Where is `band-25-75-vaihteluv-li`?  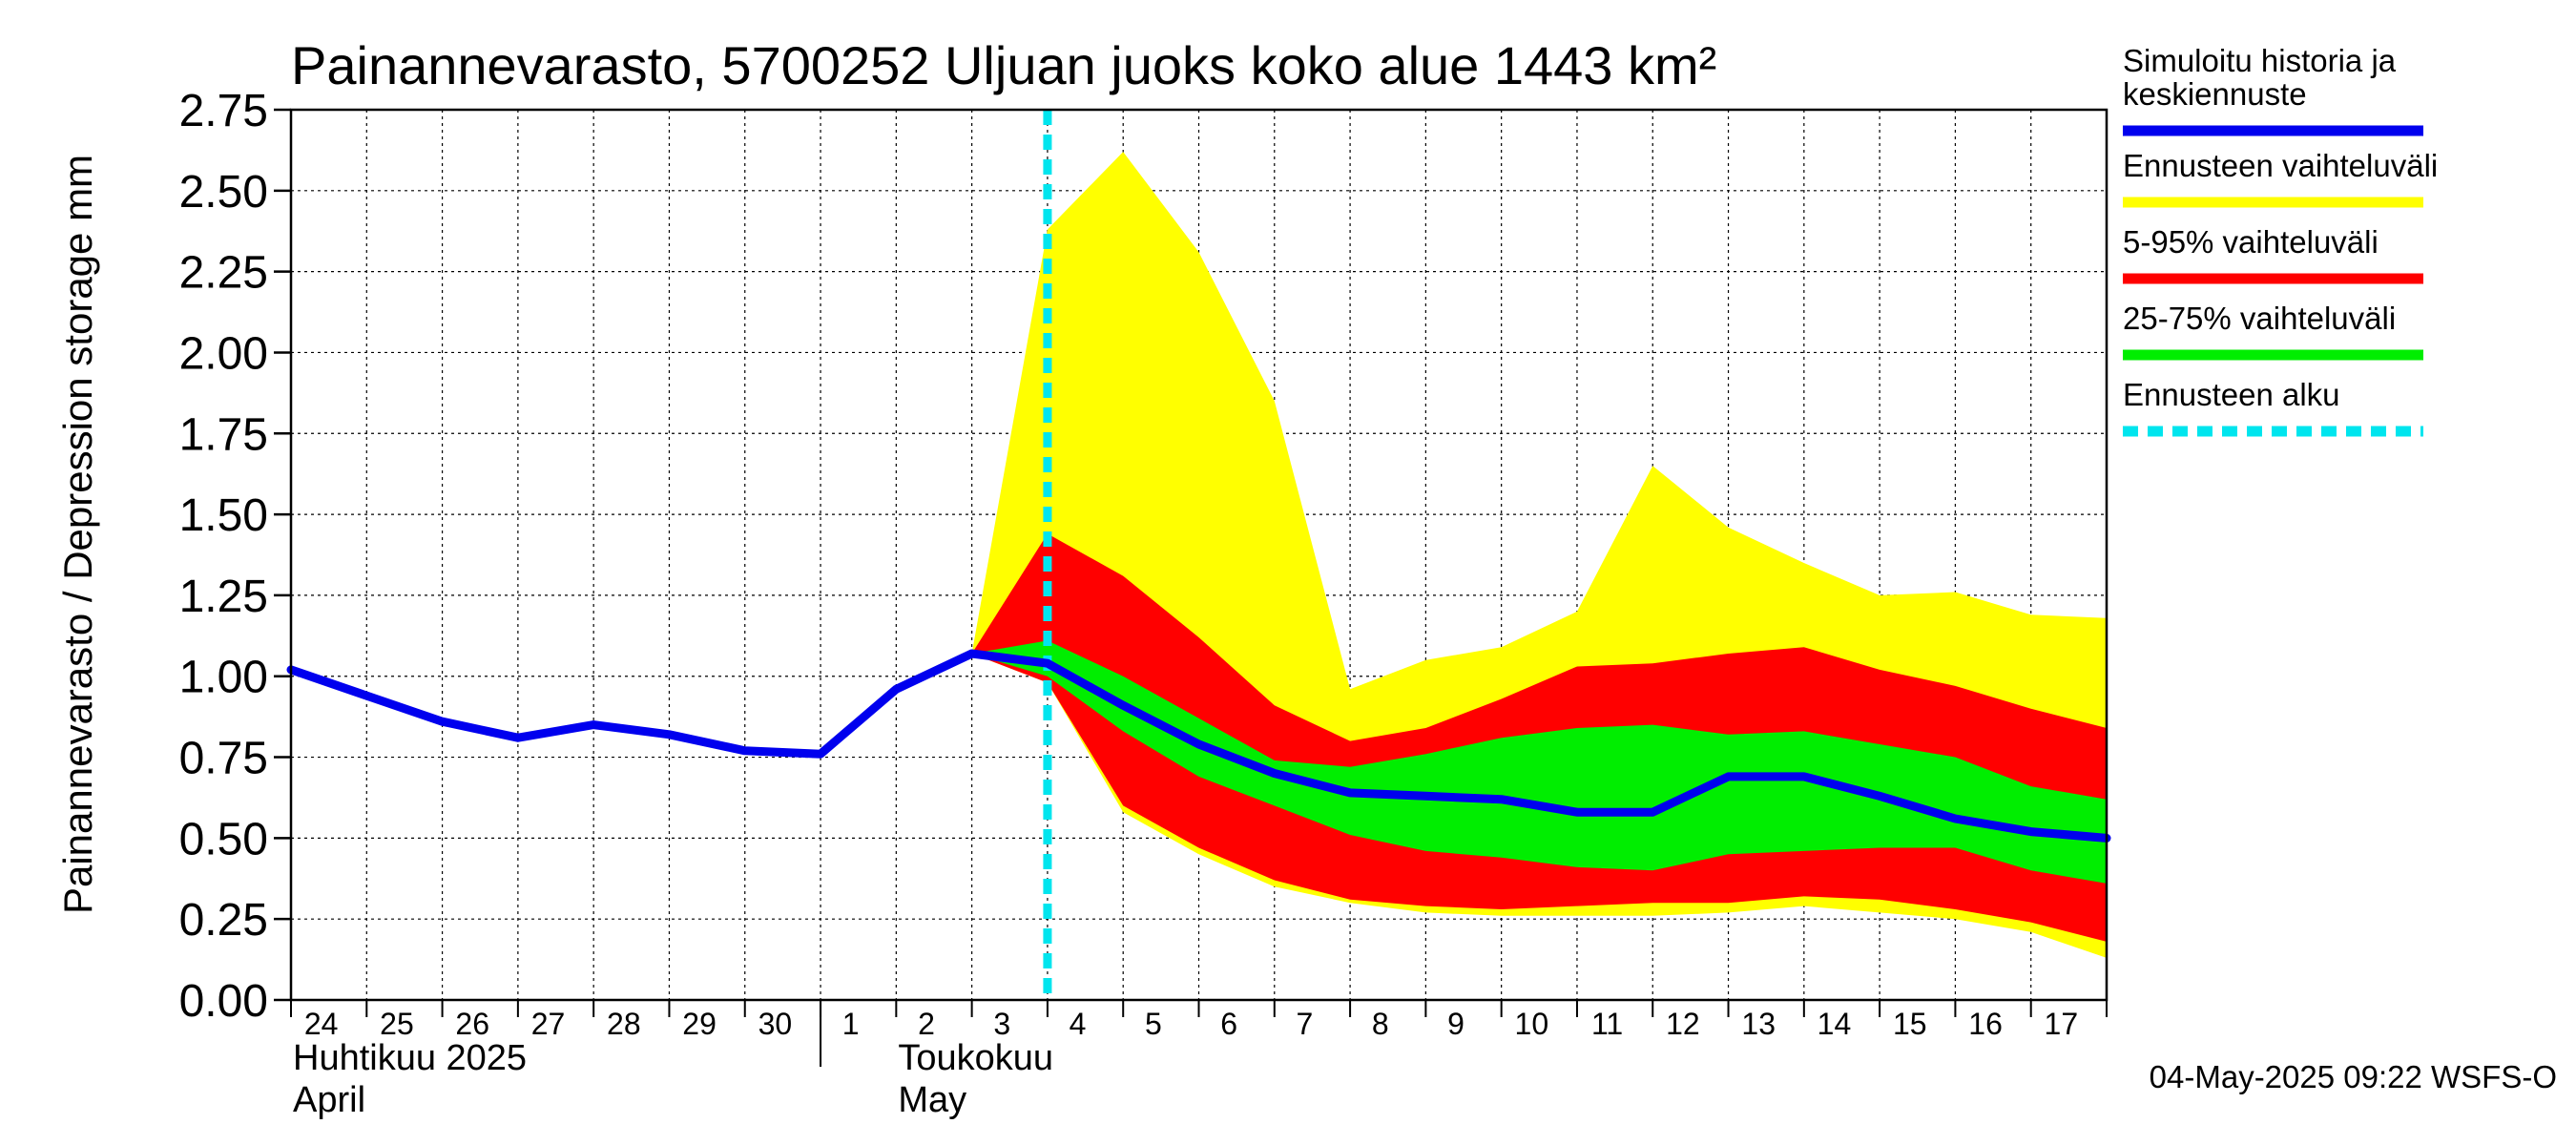 band-25-75-vaihteluv-li is located at coordinates (1539, 762).